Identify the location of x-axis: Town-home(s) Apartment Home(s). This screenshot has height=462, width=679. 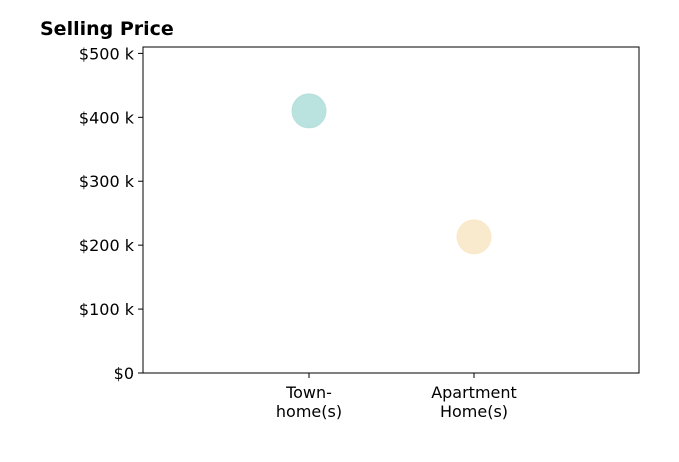
(396, 397).